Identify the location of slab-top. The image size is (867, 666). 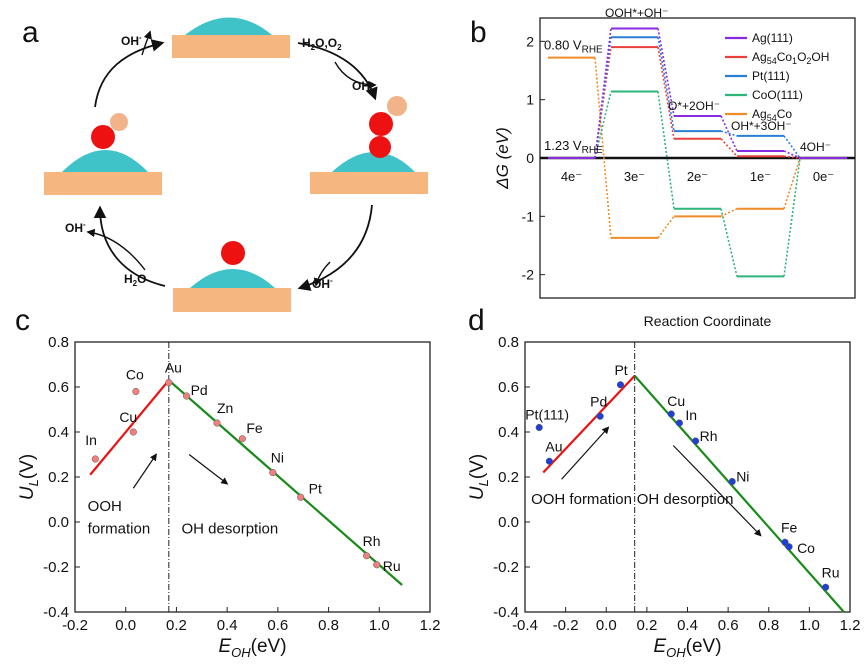
(231, 37).